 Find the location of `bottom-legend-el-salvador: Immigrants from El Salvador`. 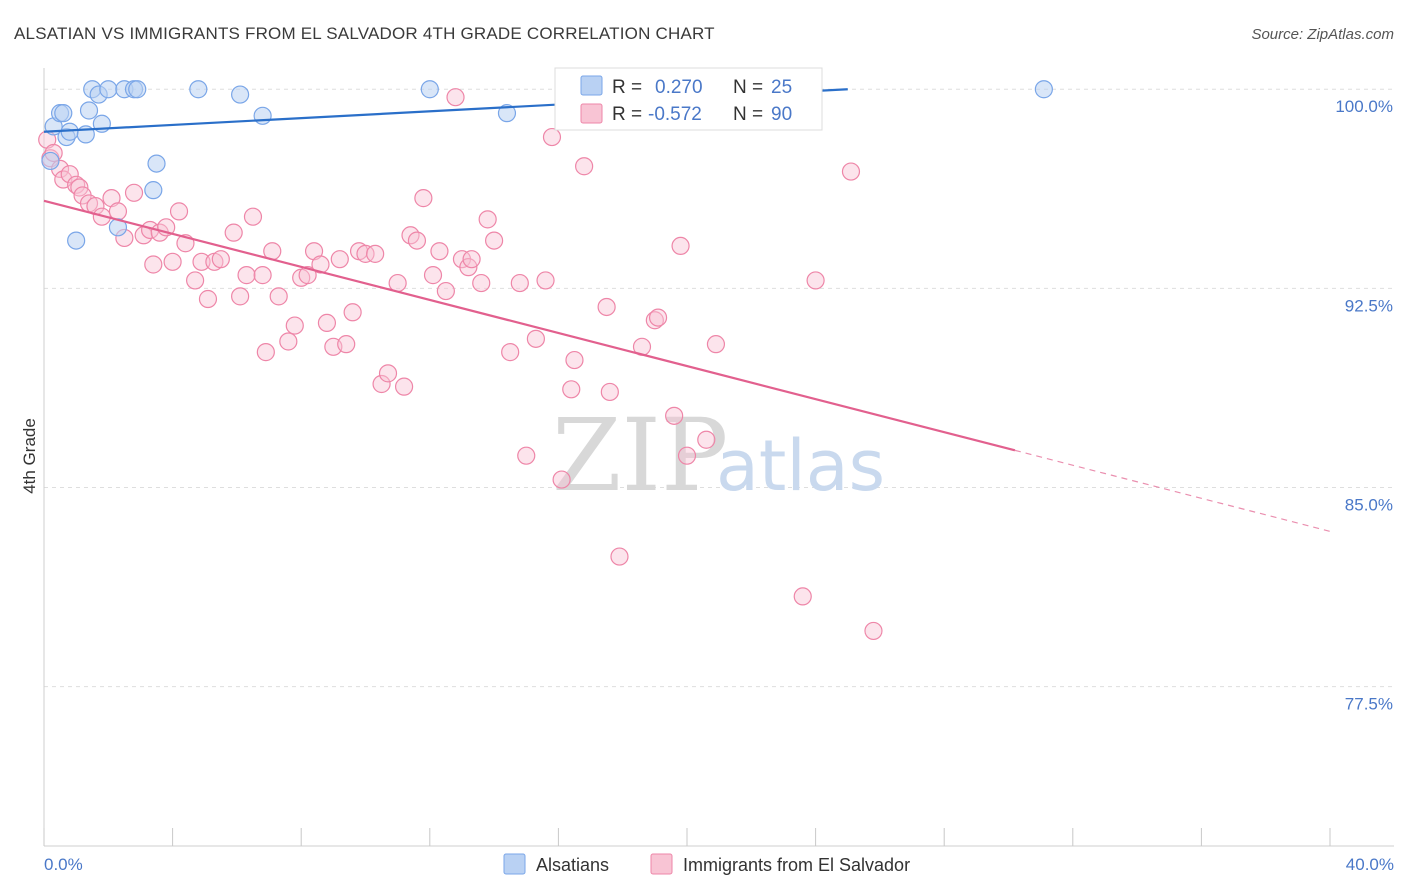

bottom-legend-el-salvador: Immigrants from El Salvador is located at coordinates (796, 865).